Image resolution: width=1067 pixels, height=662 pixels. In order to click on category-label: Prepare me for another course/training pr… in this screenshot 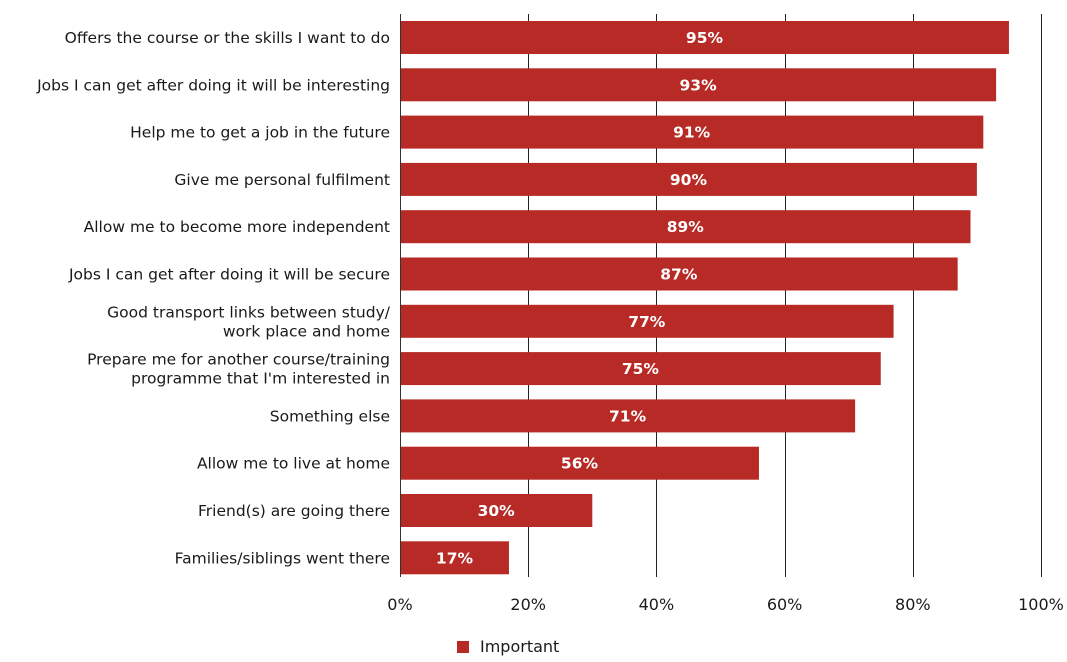, I will do `click(238, 369)`.